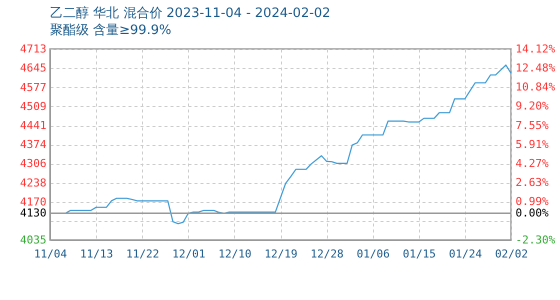  Describe the element at coordinates (33, 240) in the screenshot. I see `y-tick-label: 4035` at that location.